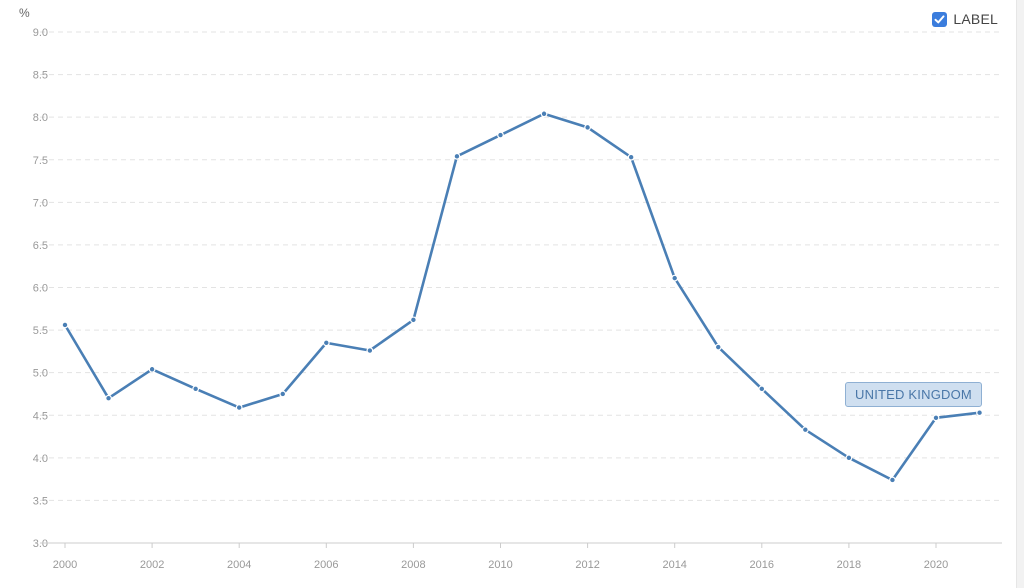  I want to click on y-tick-label: 4.5, so click(40, 416).